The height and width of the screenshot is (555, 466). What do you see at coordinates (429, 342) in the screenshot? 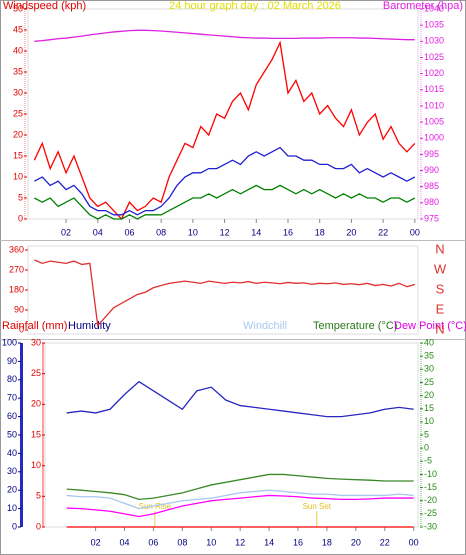
I see `y2-tick-label: 40` at bounding box center [429, 342].